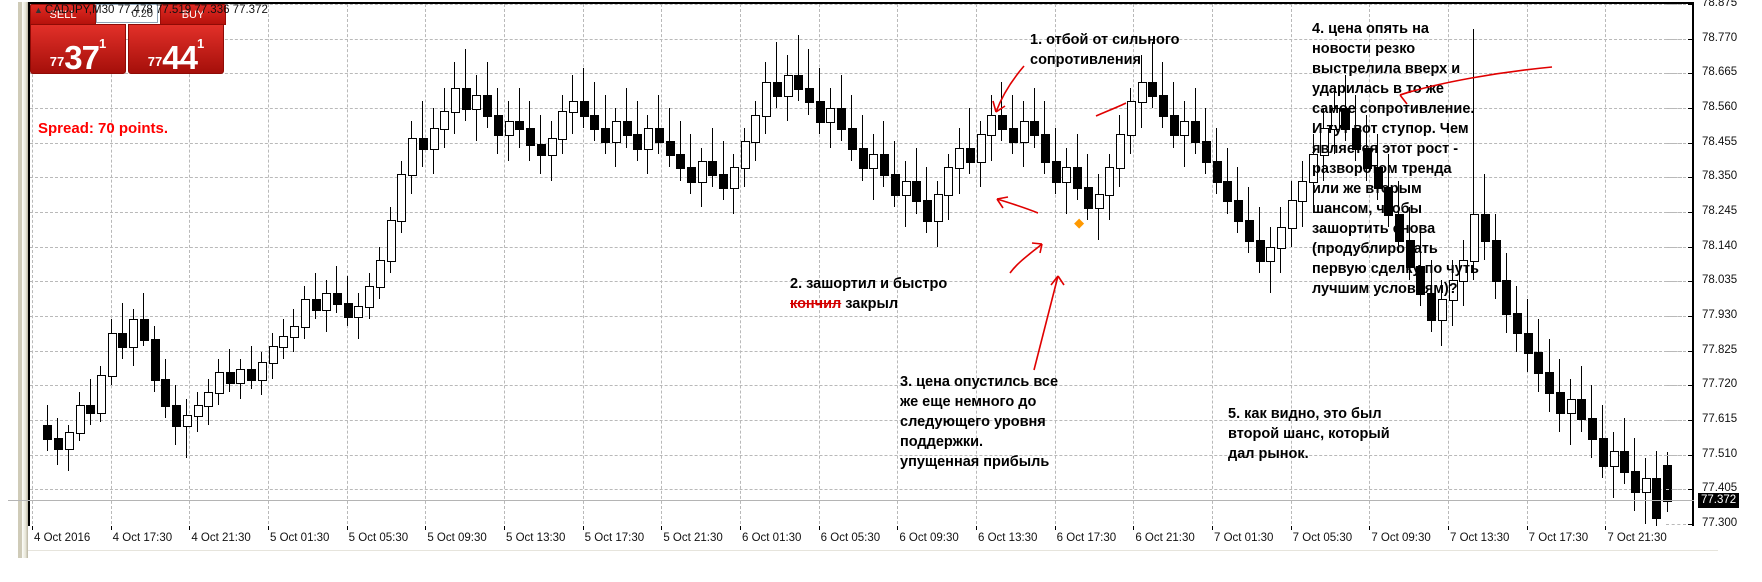 The image size is (1762, 582). What do you see at coordinates (78, 49) in the screenshot?
I see `sell-price-display: 77 37 1` at bounding box center [78, 49].